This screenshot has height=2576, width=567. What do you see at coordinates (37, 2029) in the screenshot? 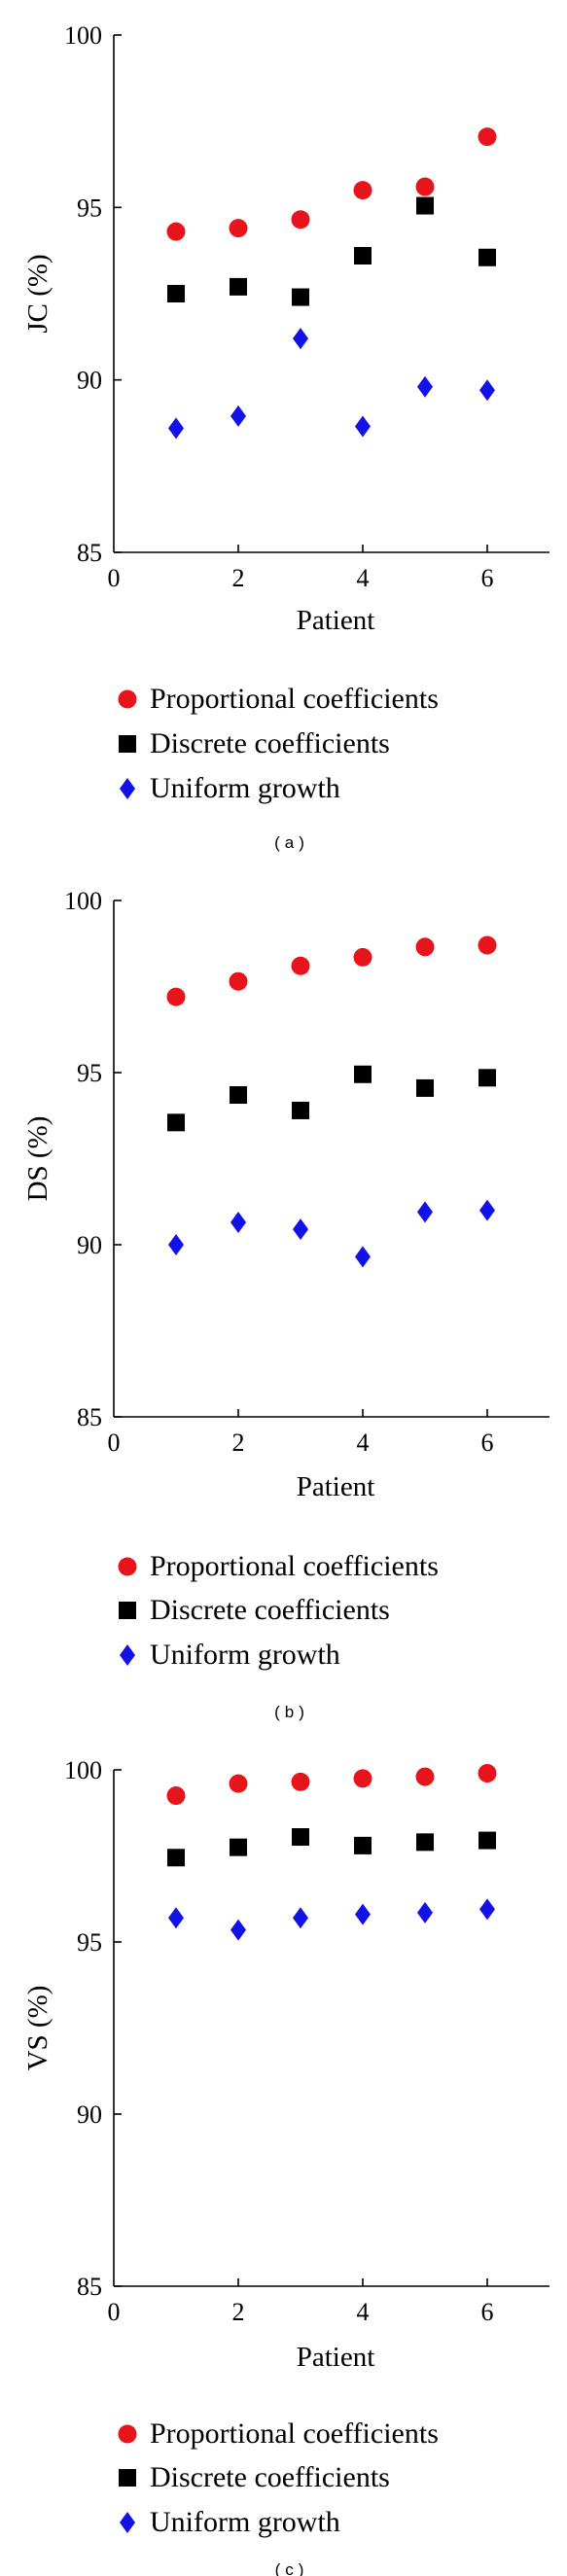
I see `y-axis-label: VS (%)` at bounding box center [37, 2029].